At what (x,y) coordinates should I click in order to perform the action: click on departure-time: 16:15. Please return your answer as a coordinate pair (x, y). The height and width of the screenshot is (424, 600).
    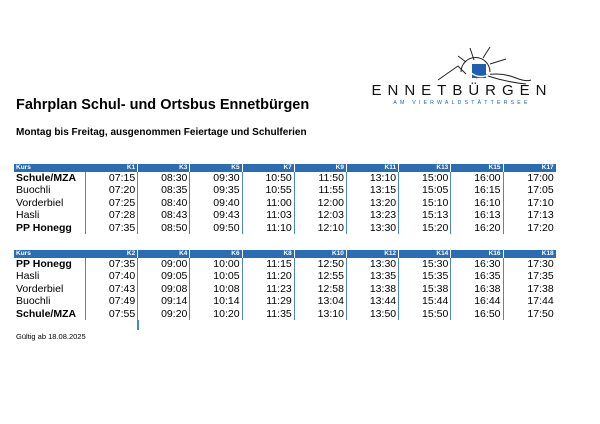
    Looking at the image, I should click on (477, 190).